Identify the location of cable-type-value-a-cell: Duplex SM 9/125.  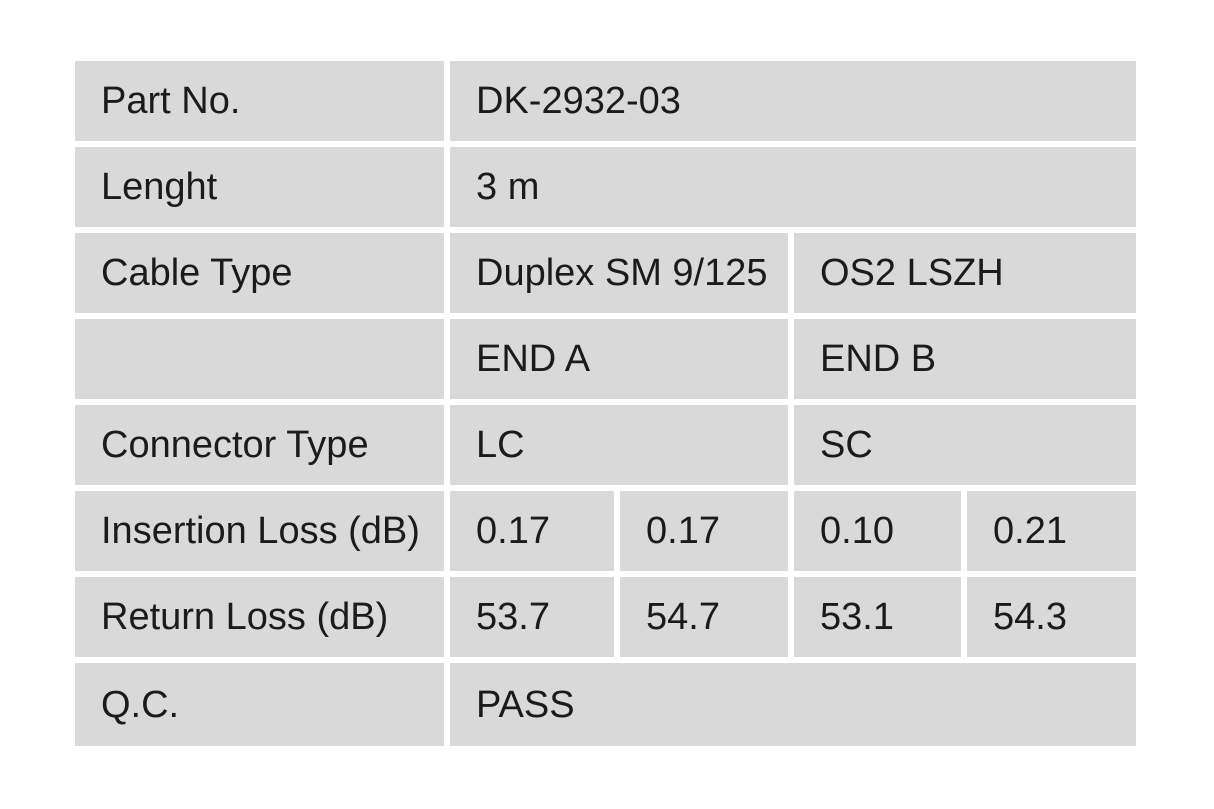
(619, 273).